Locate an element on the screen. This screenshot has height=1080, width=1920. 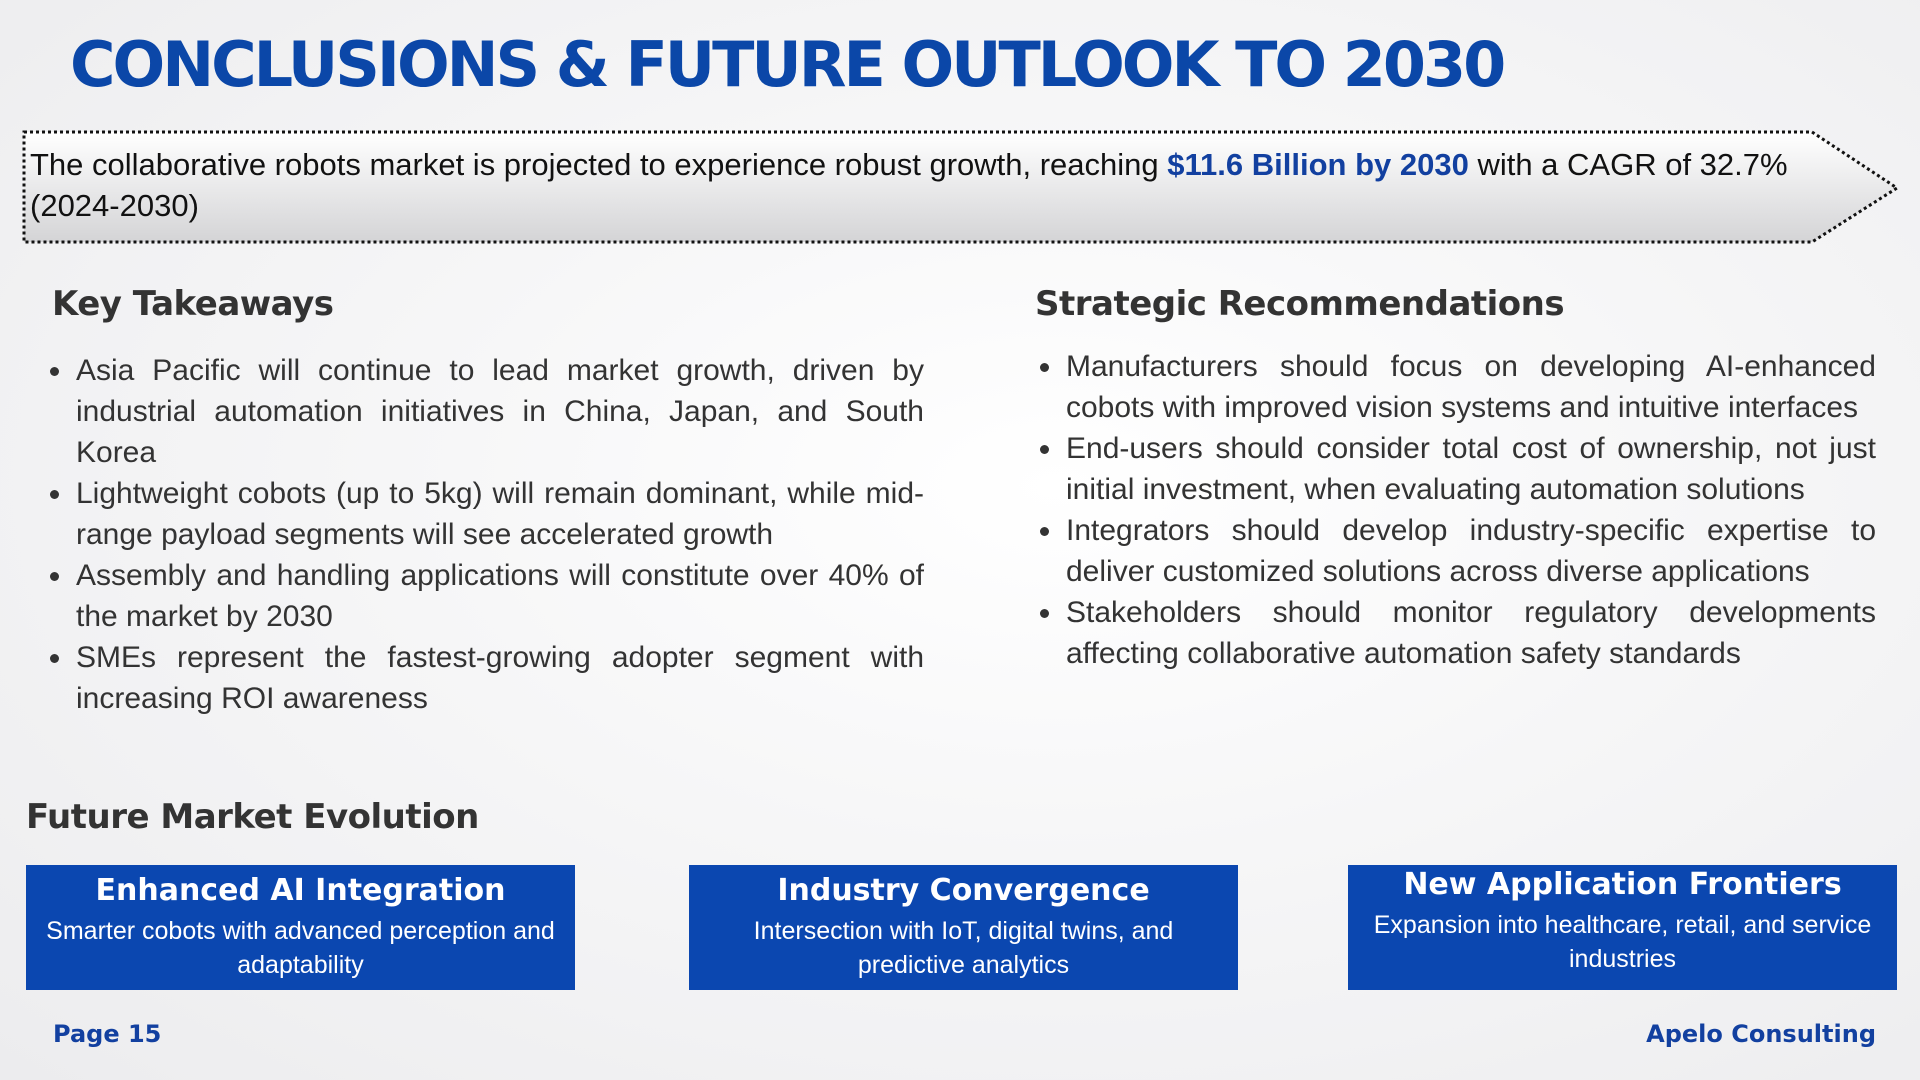
key-takeaways-heading: Key Takeaways is located at coordinates (193, 304).